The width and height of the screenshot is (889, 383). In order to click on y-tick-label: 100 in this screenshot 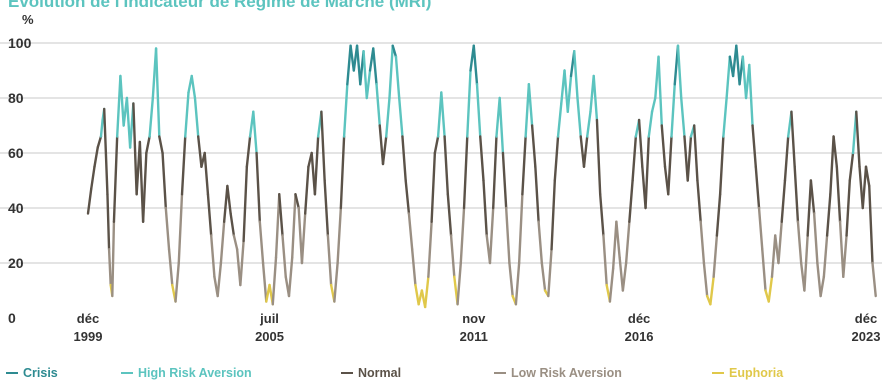, I will do `click(20, 43)`.